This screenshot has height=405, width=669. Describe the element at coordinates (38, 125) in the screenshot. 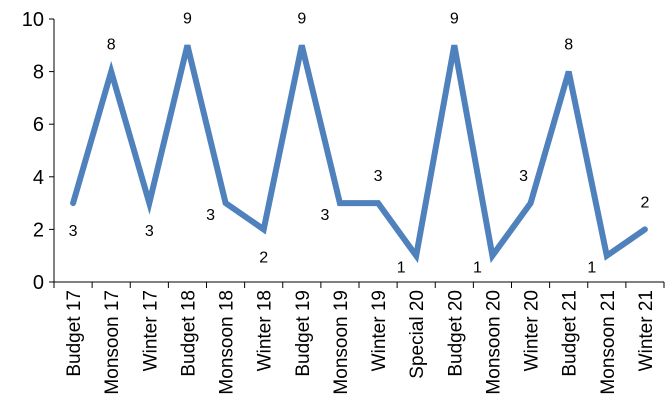

I see `y-tick-label: 6` at that location.